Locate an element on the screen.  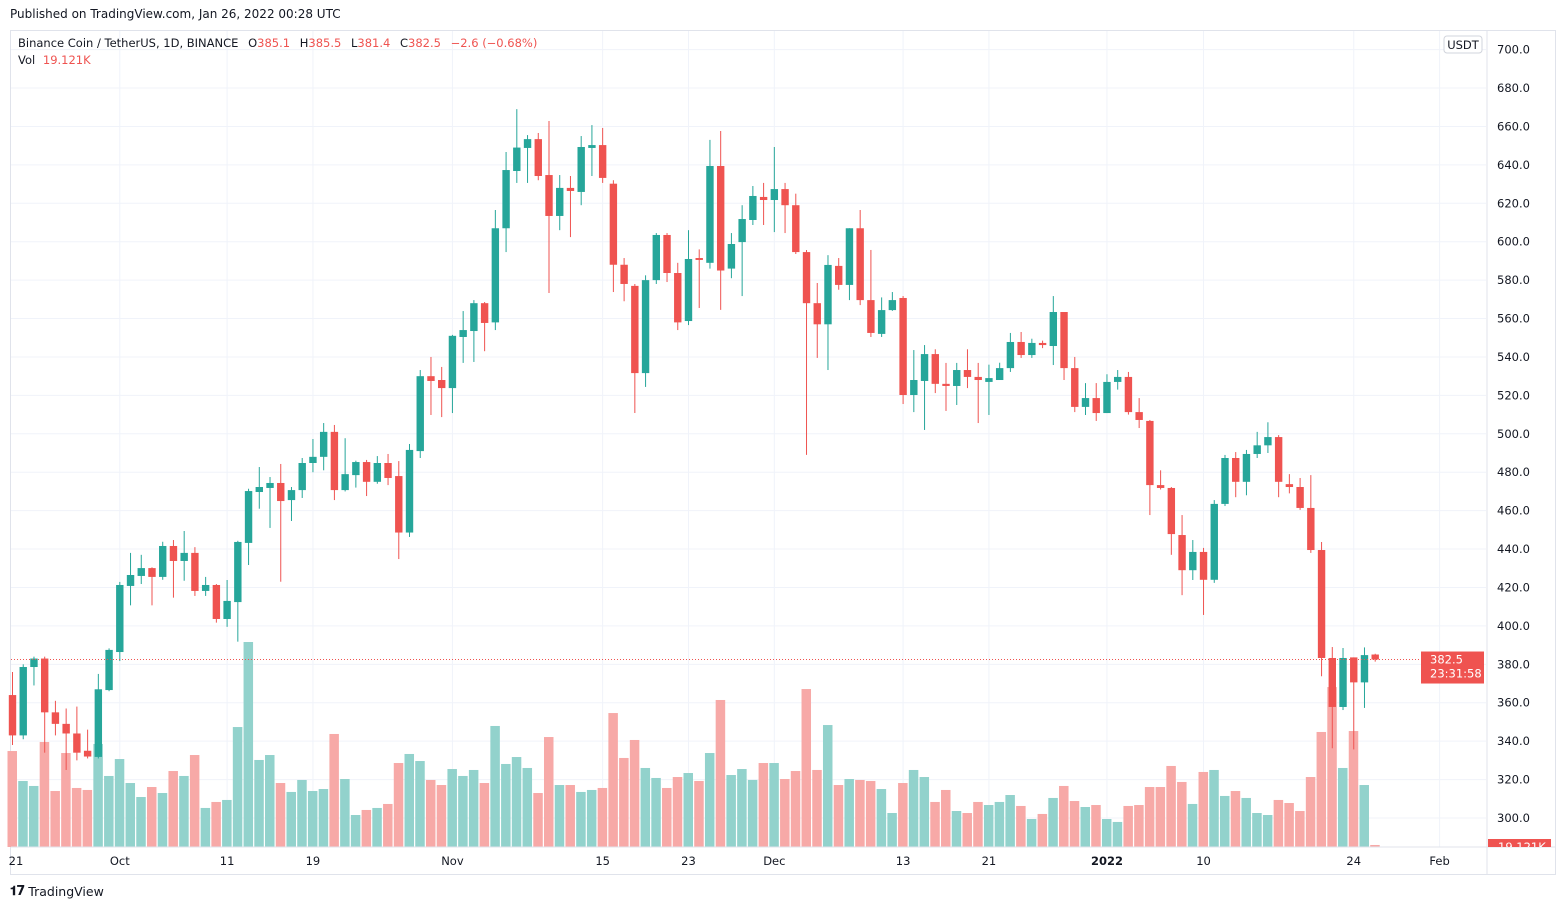
tradingview-logo-icon: 𝟏7 is located at coordinates (17, 891).